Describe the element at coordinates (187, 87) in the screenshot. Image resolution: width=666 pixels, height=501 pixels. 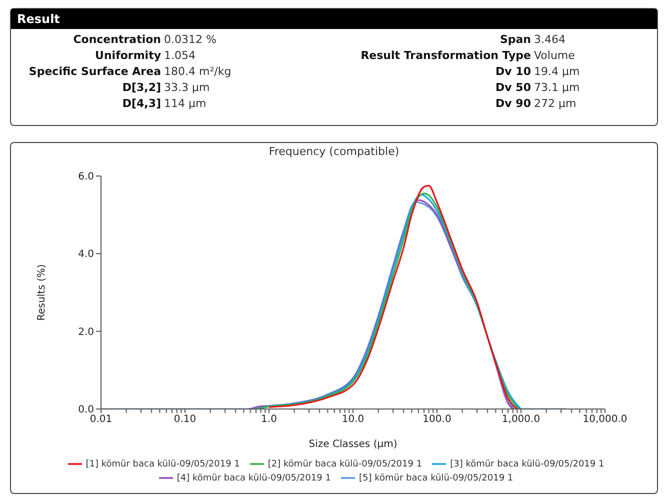
I see `text: 33.3 µm` at that location.